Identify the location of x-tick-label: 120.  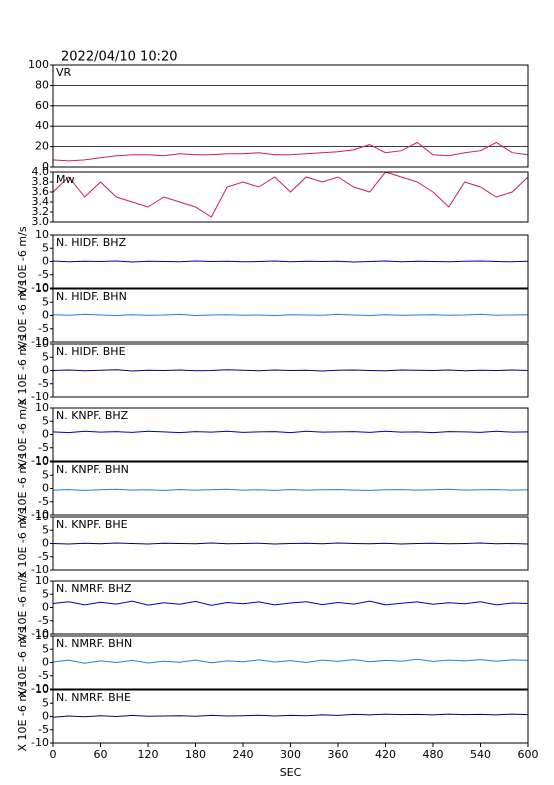
(148, 754).